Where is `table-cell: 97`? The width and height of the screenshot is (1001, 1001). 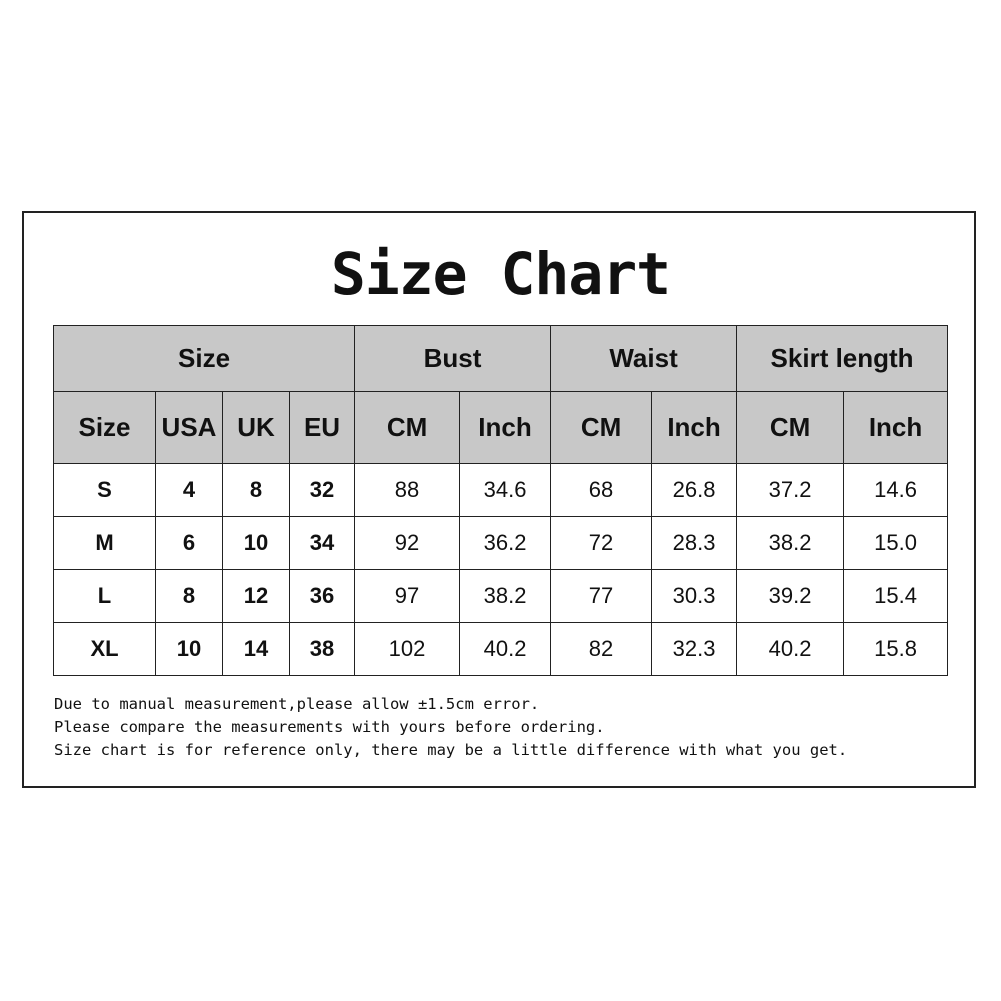
table-cell: 97 is located at coordinates (407, 596).